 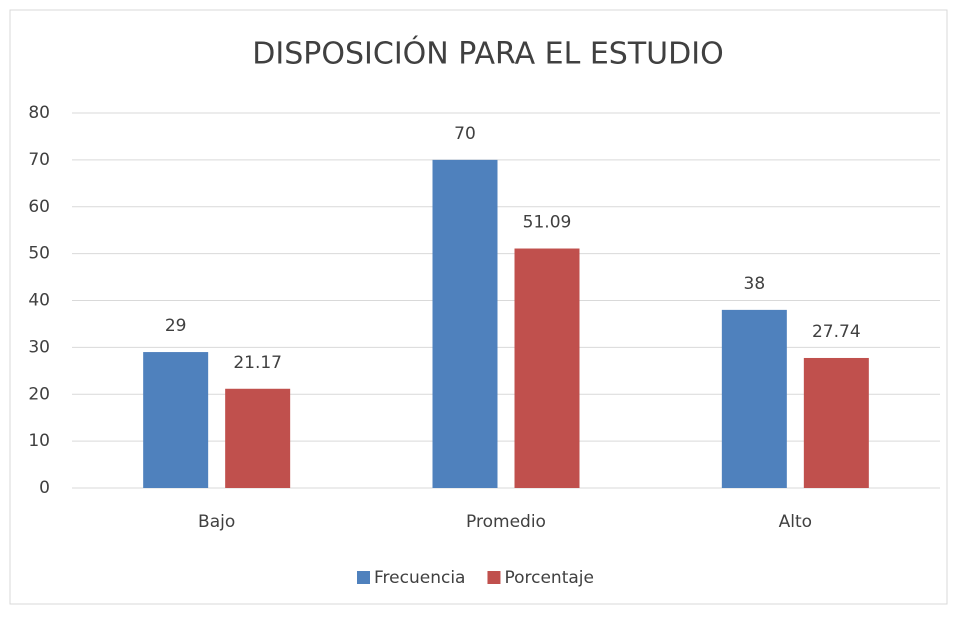 I want to click on y-tick-label: 30, so click(x=39, y=347).